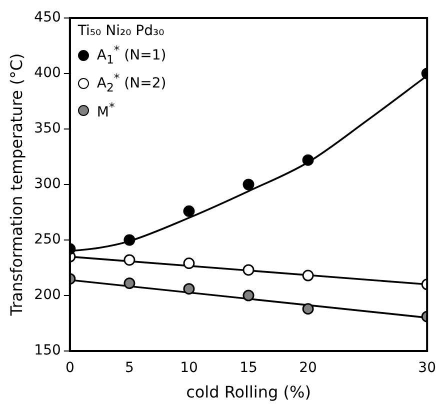 The width and height of the screenshot is (439, 407). Describe the element at coordinates (129, 368) in the screenshot. I see `x-tick-label: 5` at that location.